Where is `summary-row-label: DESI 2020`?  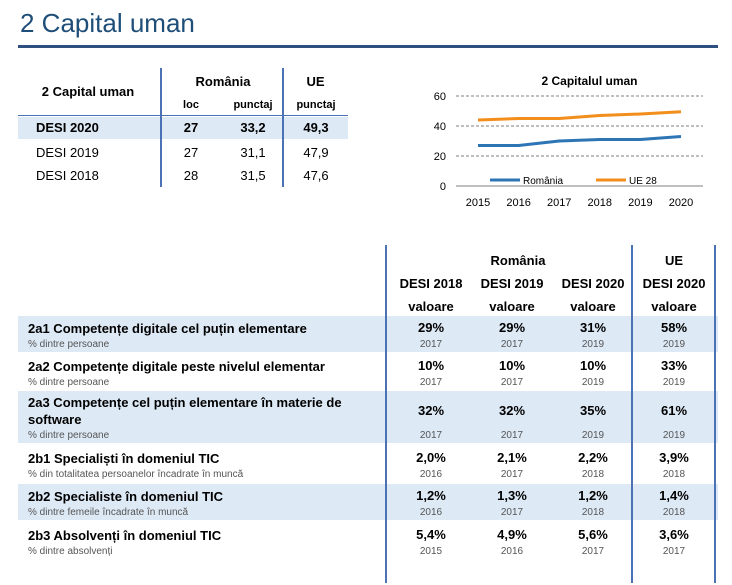
summary-row-label: DESI 2020 is located at coordinates (67, 127).